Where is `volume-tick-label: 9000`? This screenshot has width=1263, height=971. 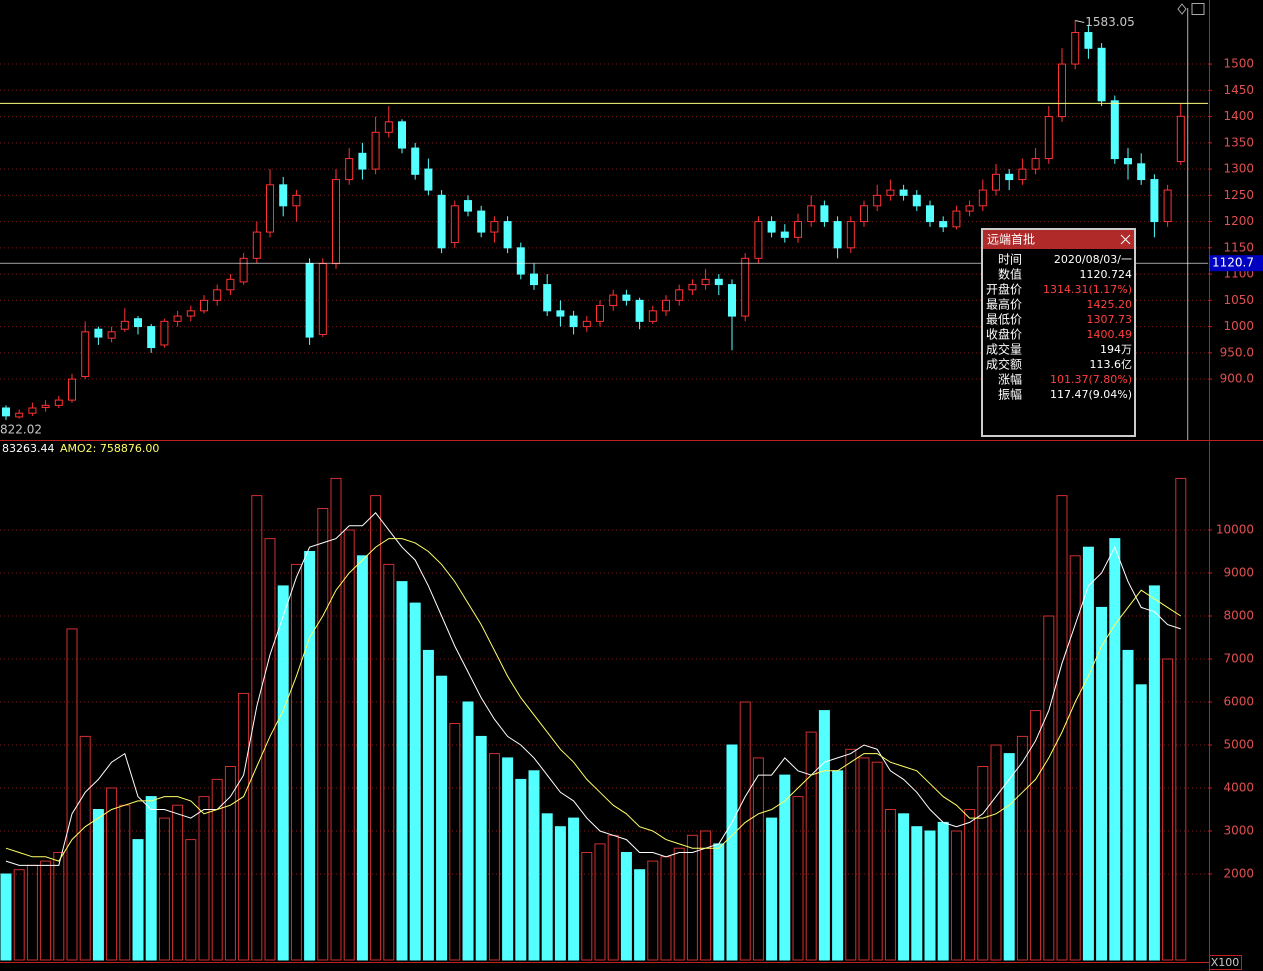
volume-tick-label: 9000 is located at coordinates (1238, 573).